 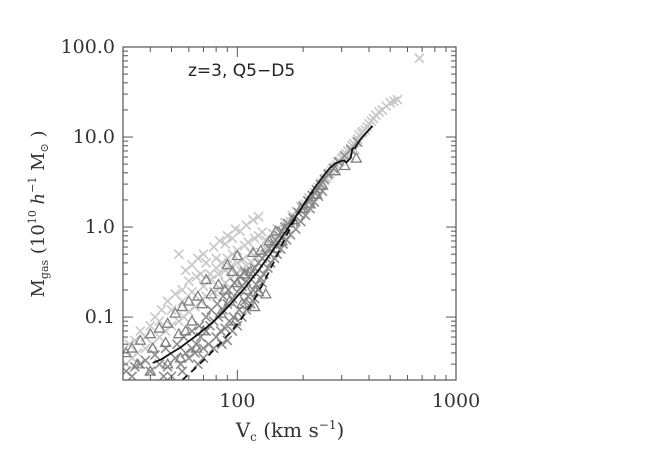 What do you see at coordinates (241, 71) in the screenshot?
I see `chart-annotation: z=3, Q5−D5` at bounding box center [241, 71].